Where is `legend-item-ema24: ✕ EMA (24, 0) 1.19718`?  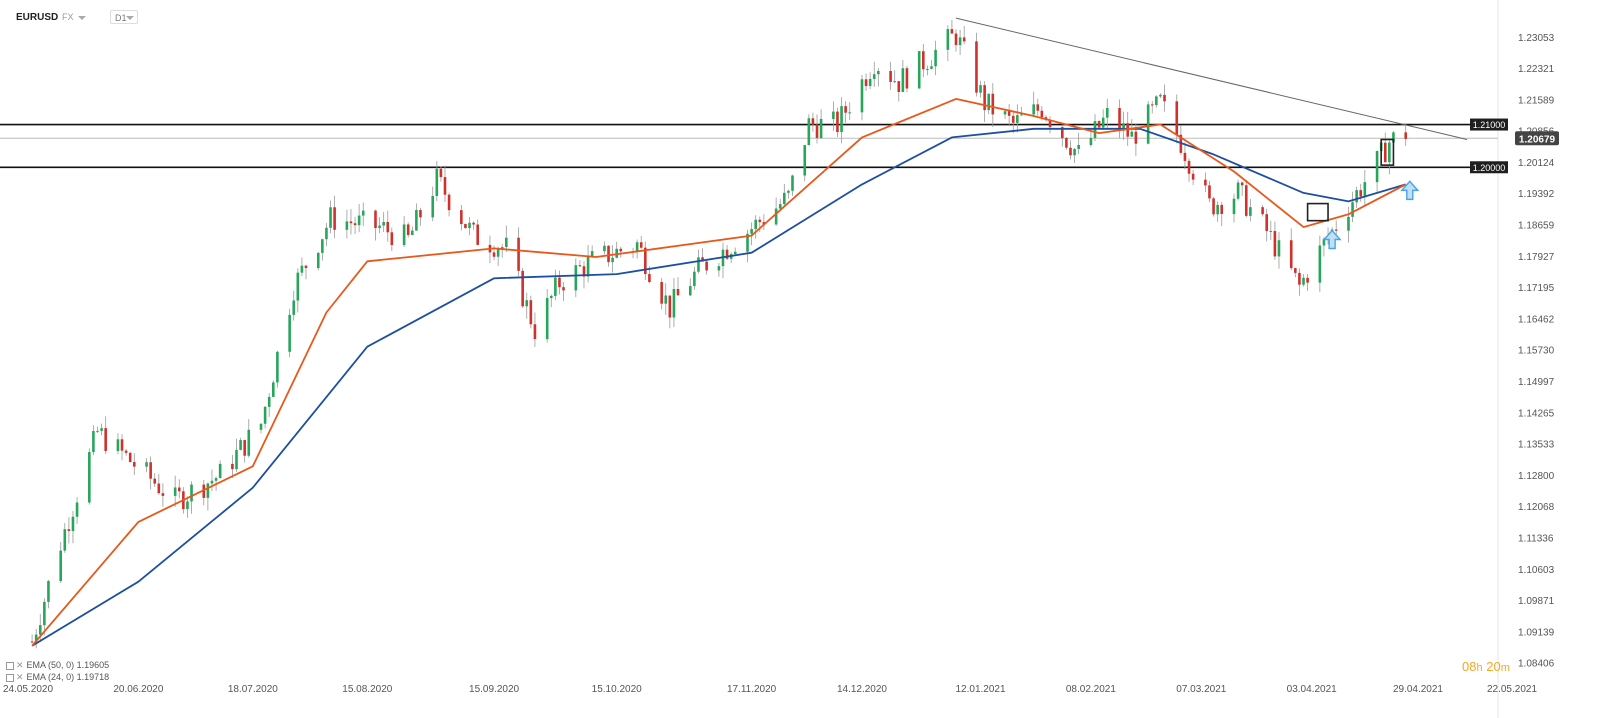
legend-item-ema24: ✕ EMA (24, 0) 1.19718 is located at coordinates (57, 677).